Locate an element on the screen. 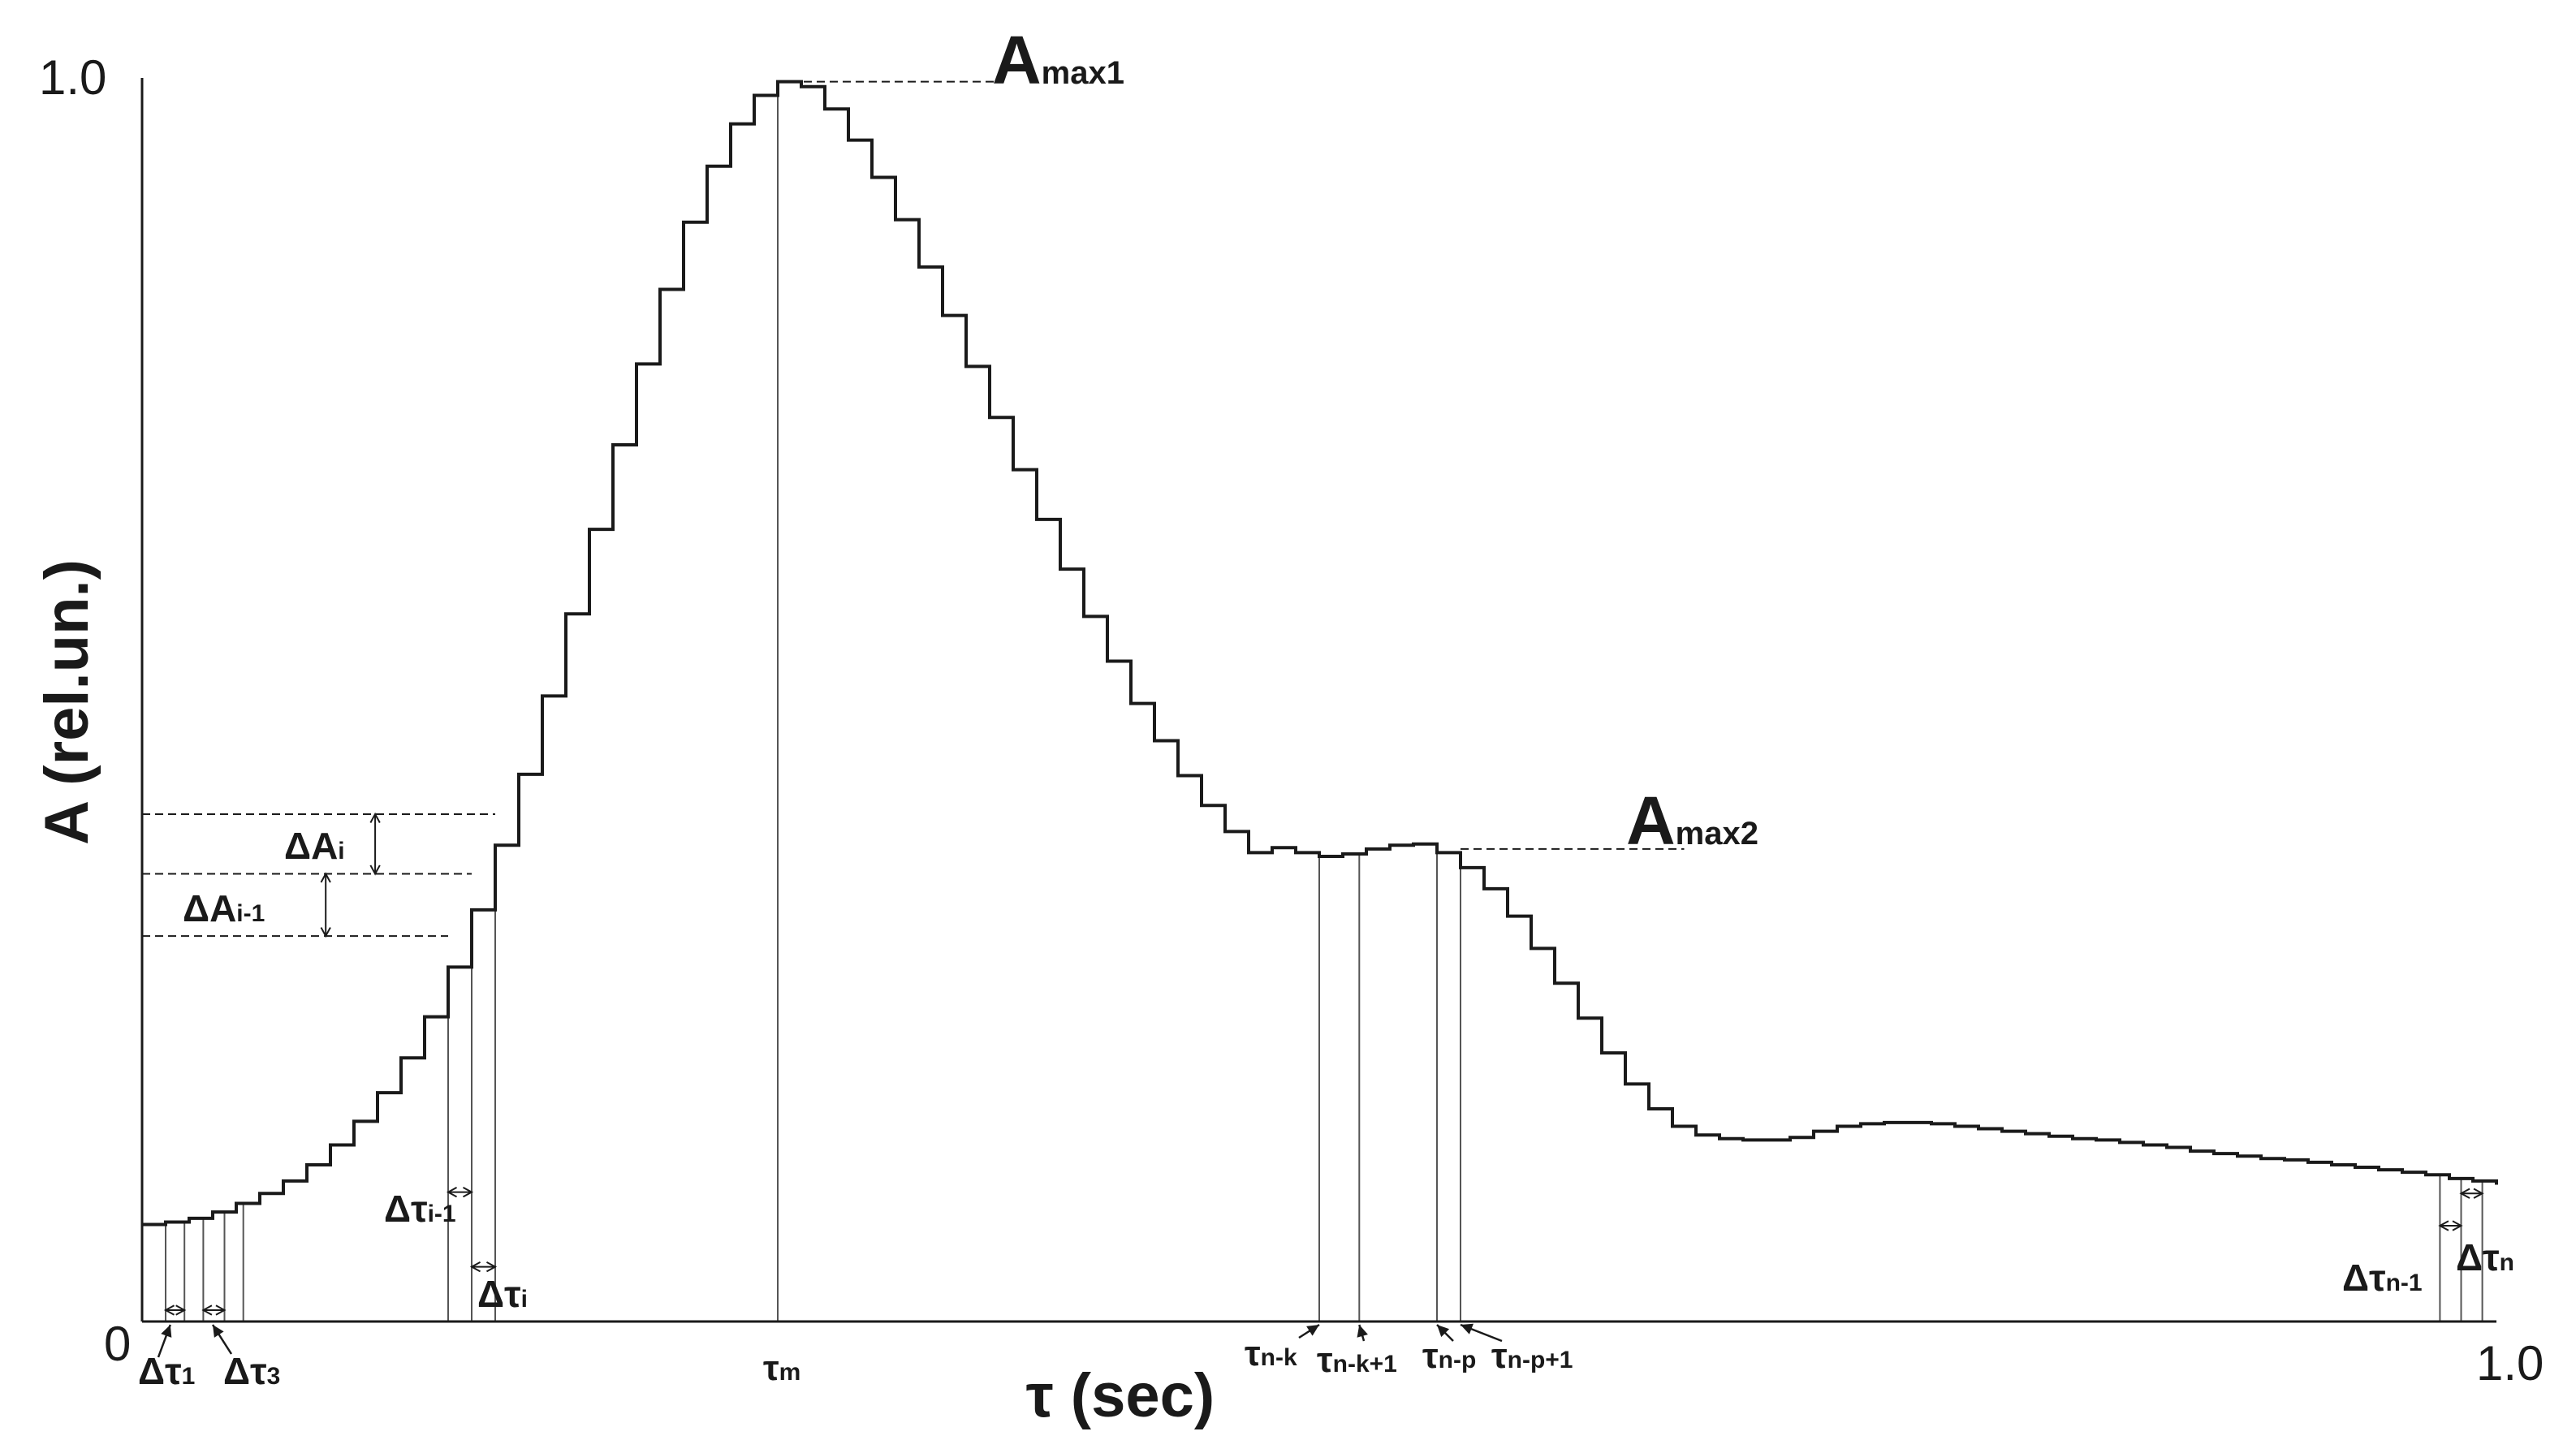  x-axis-title: τ (sec) is located at coordinates (1120, 1395).